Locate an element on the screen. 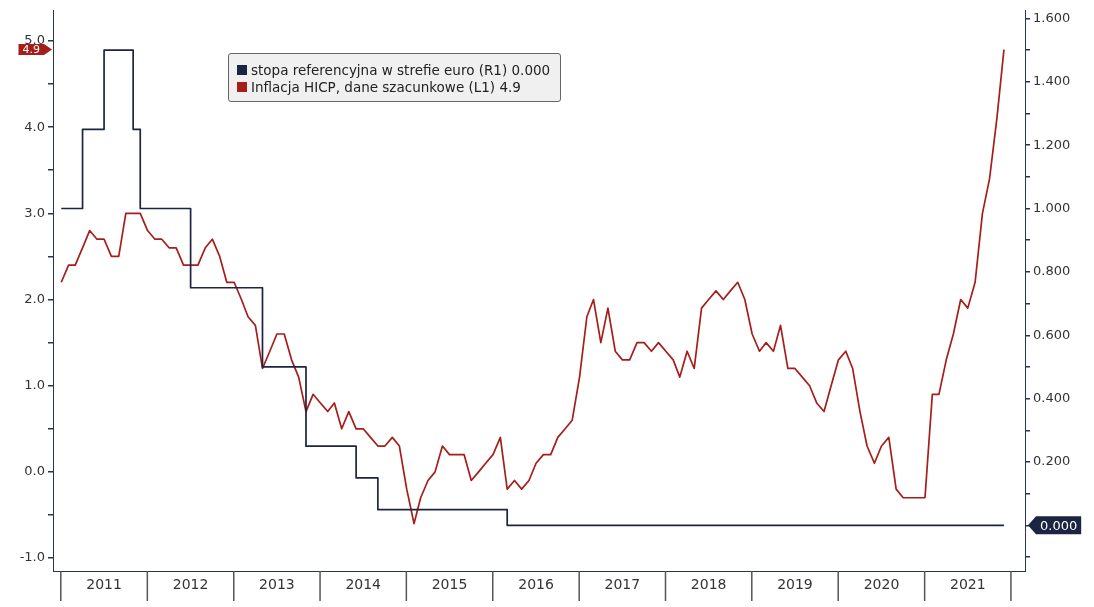 Image resolution: width=1094 pixels, height=607 pixels. y-tick-label: 4.0 is located at coordinates (34, 126).